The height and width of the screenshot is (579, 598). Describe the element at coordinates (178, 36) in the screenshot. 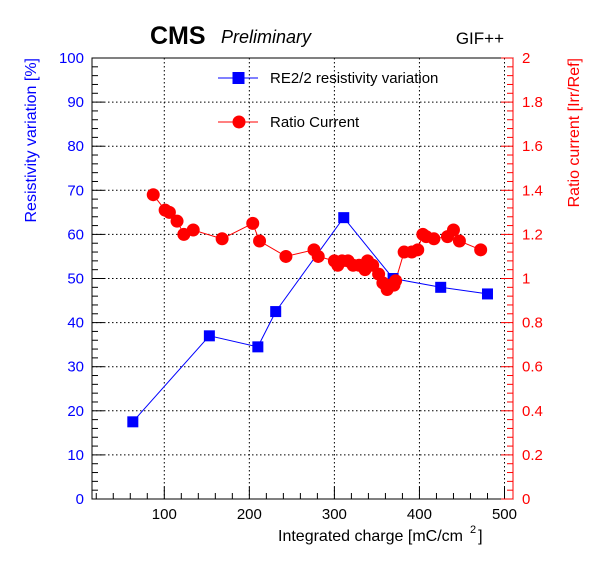

I see `experiment-label: CMS` at that location.